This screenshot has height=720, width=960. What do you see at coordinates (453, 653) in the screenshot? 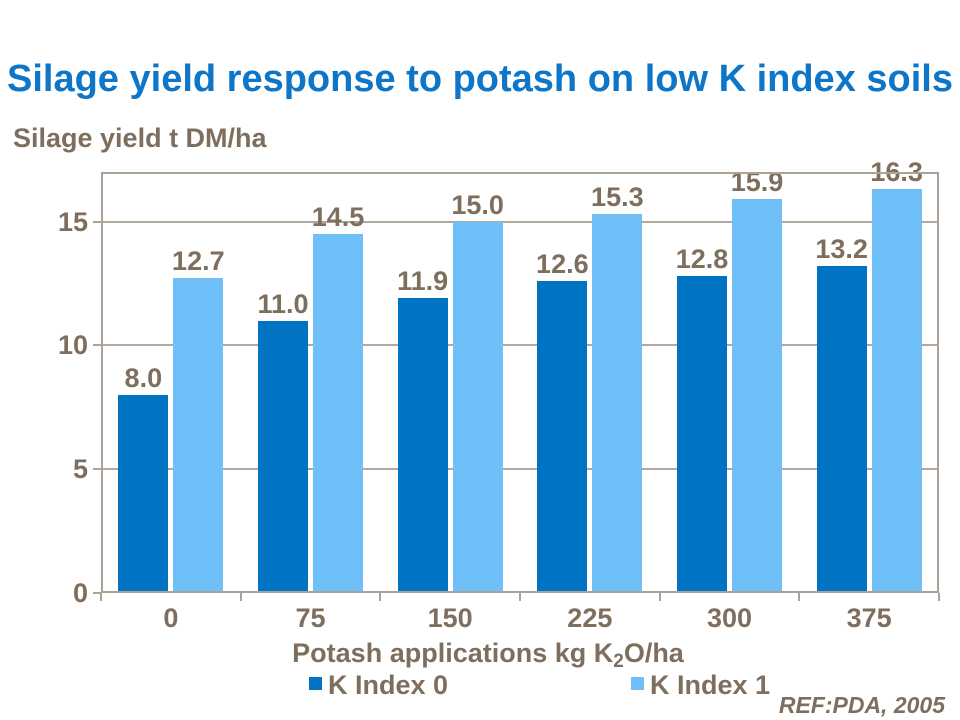
I see `x-axis-title-text: Potash applications kg K` at bounding box center [453, 653].